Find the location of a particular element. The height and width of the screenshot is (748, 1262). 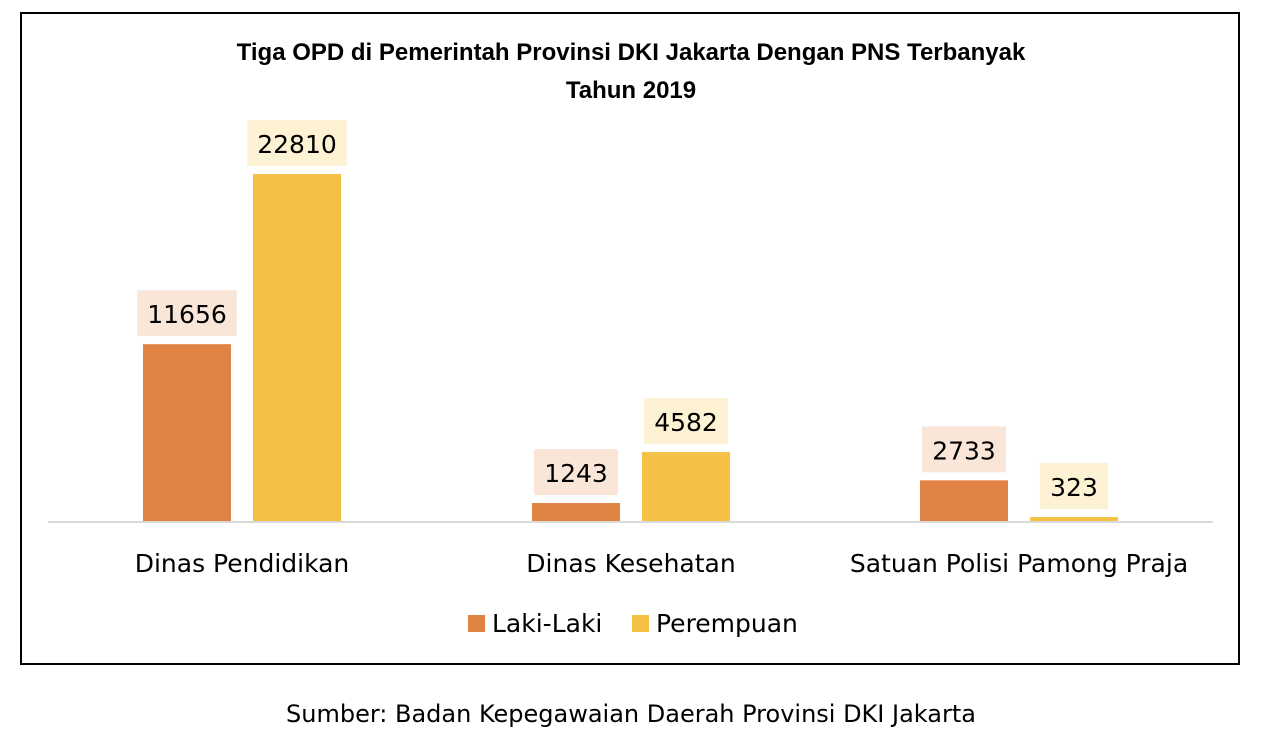

legend-label-0: Laki-Laki is located at coordinates (547, 623).